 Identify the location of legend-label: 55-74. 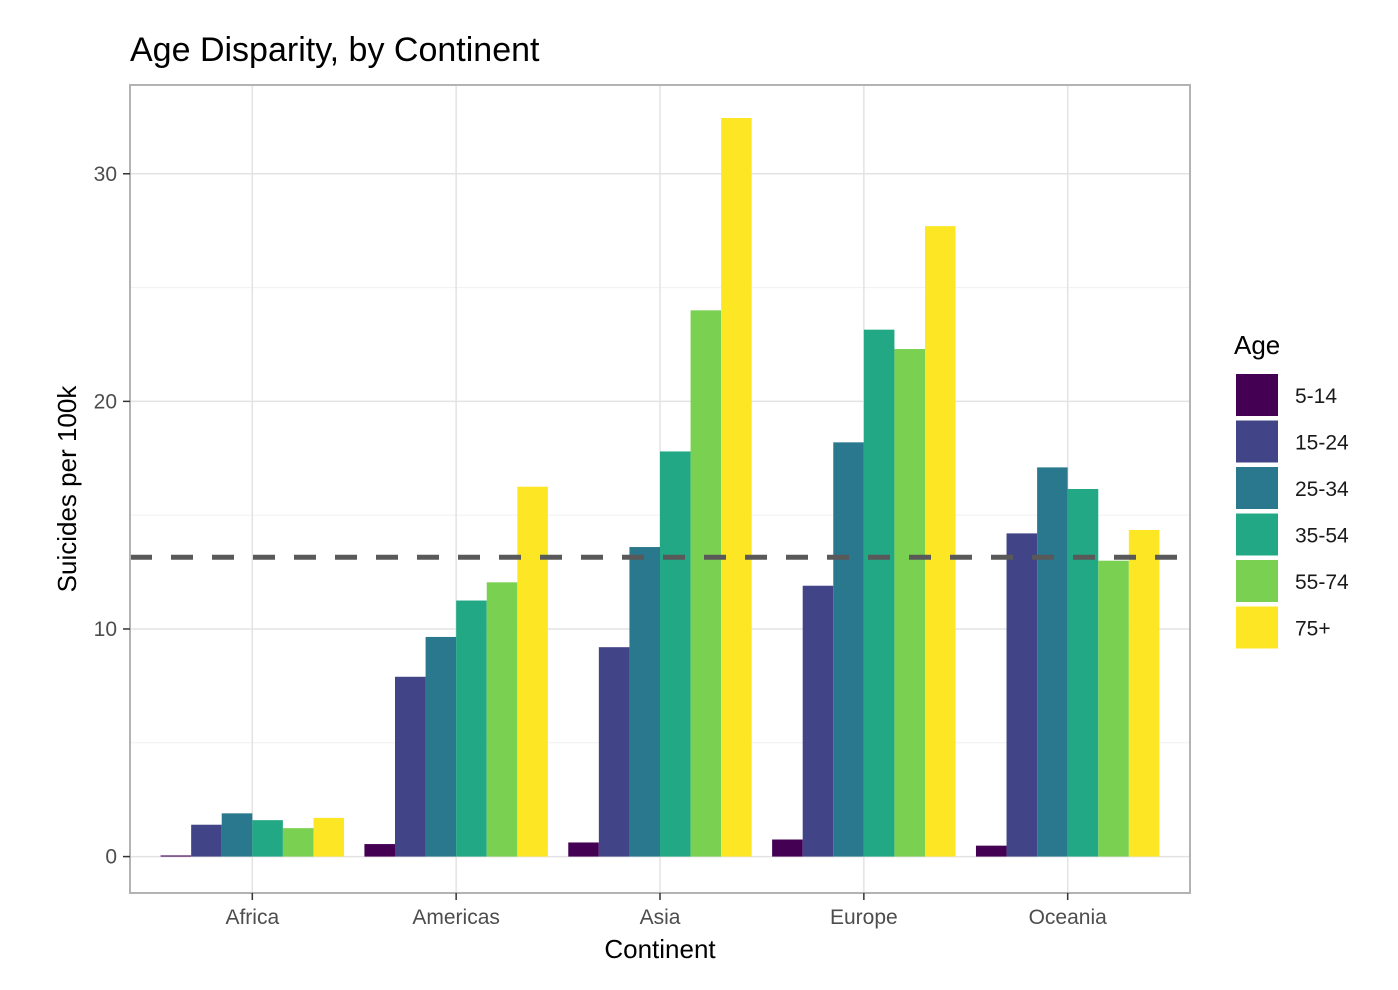
(1322, 582).